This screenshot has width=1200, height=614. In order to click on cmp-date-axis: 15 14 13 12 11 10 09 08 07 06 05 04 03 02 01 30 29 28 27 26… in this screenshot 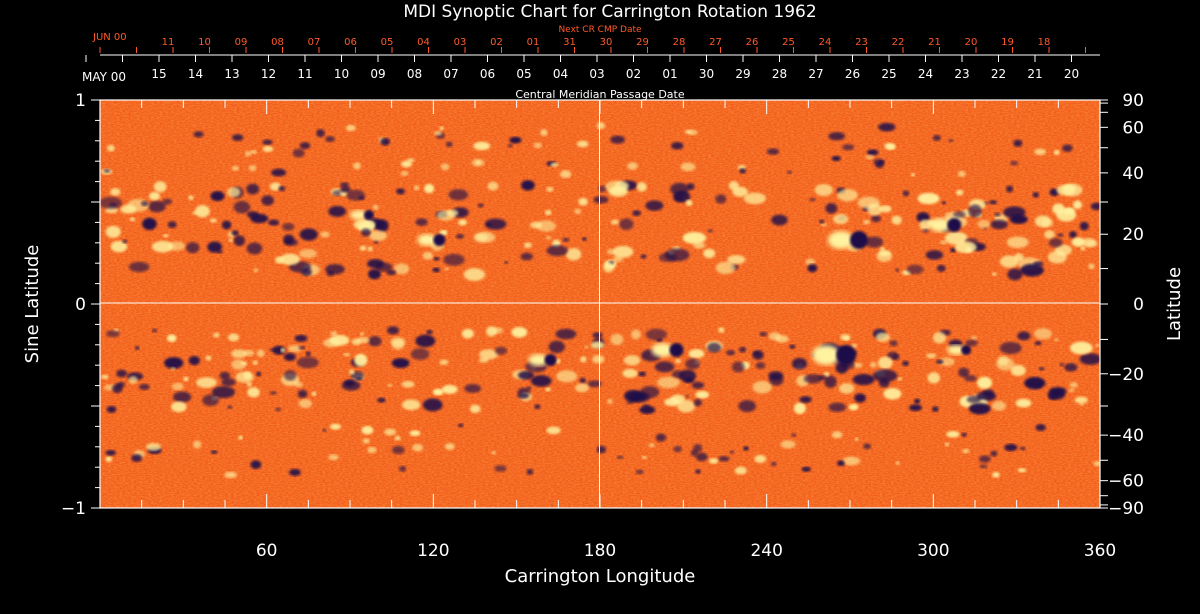, I will do `click(592, 67)`.